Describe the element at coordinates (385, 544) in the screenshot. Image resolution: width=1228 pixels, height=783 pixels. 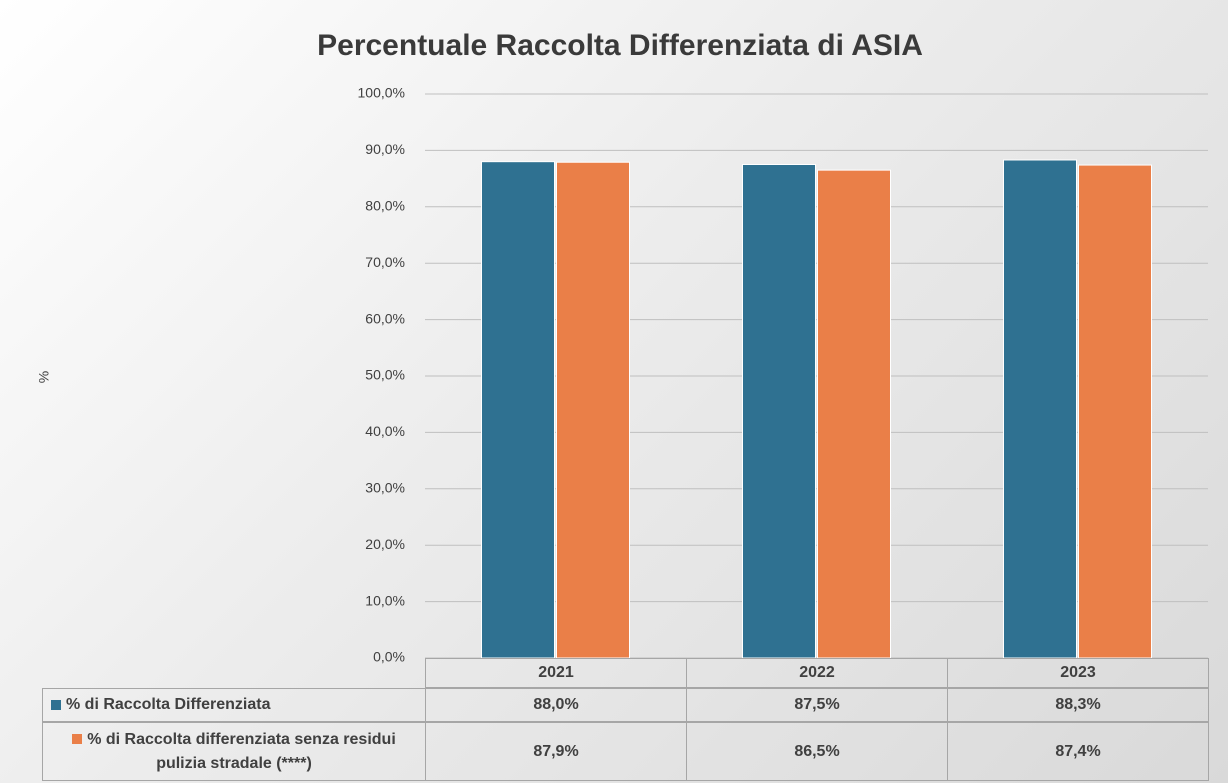
I see `y-tick-label: 20,0%` at that location.